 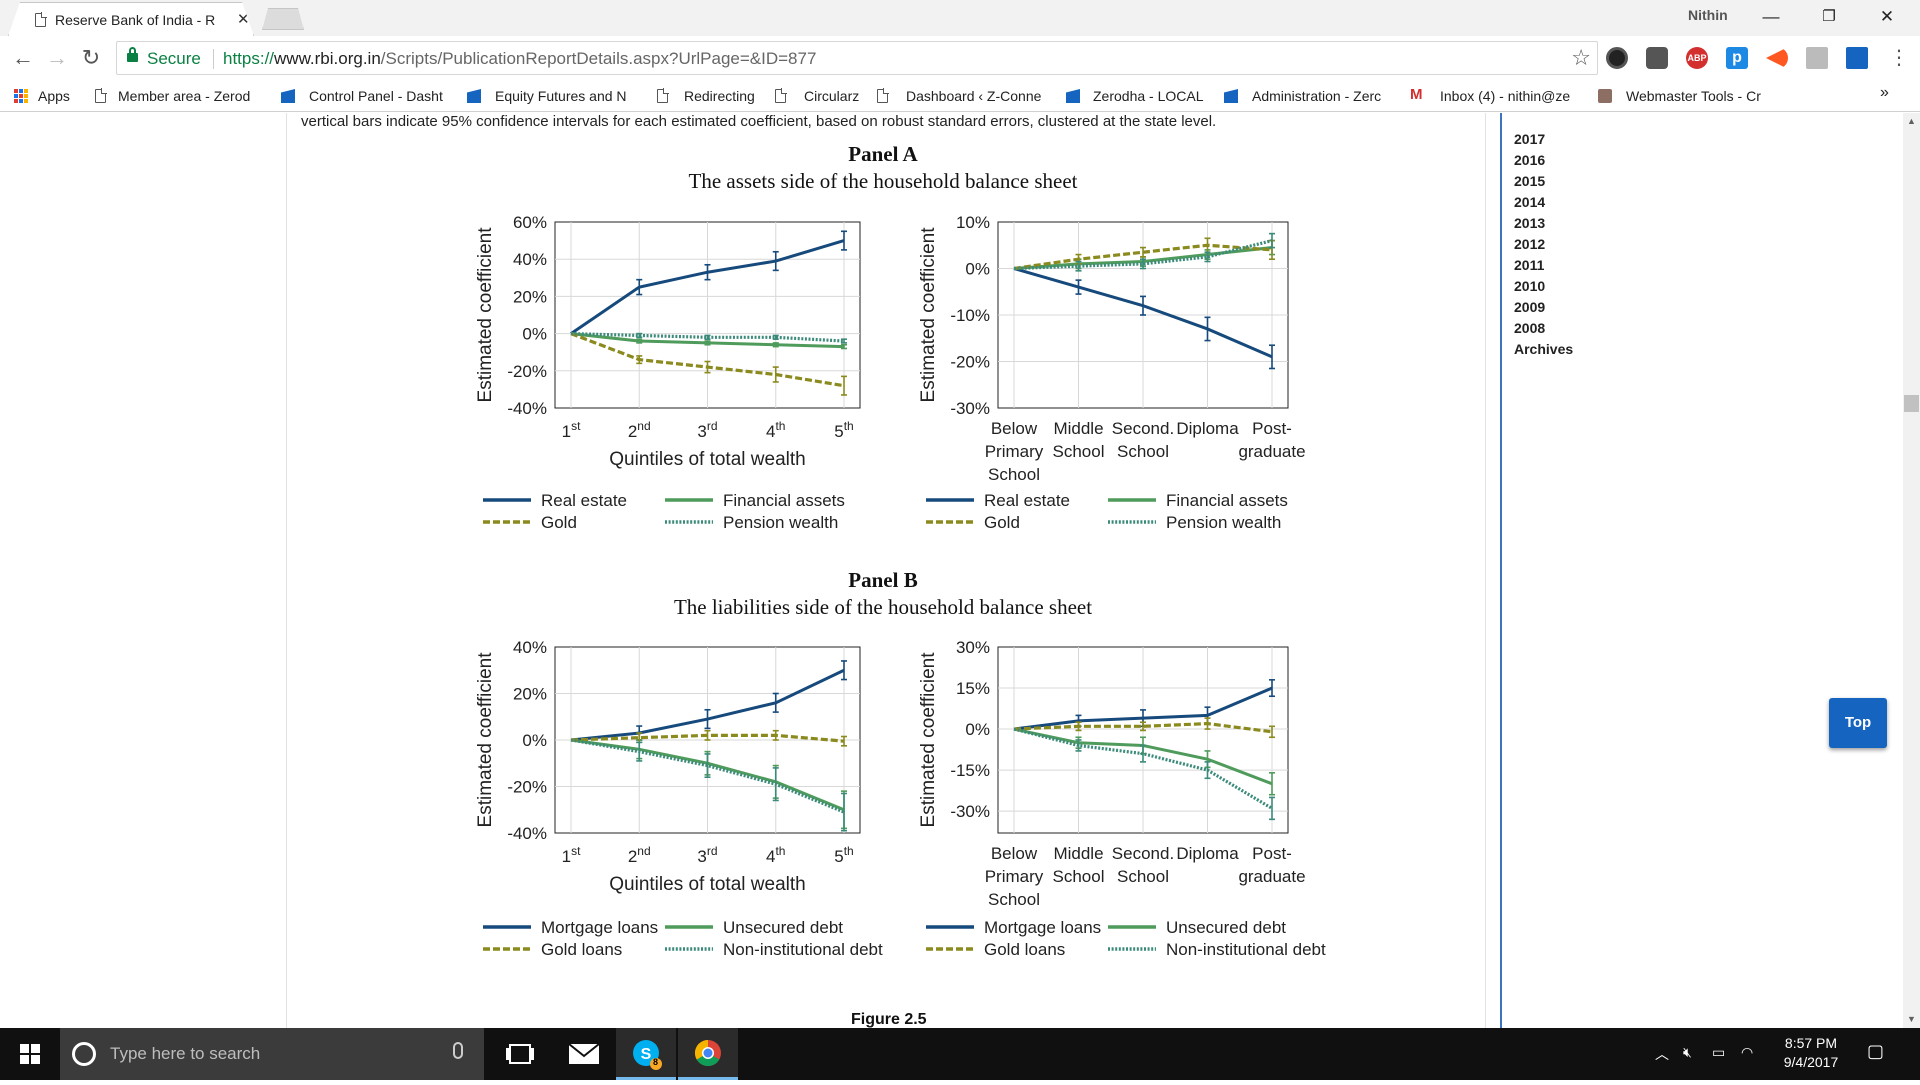 What do you see at coordinates (1146, 97) in the screenshot?
I see `bookmark-zerodha-local: Zerodha - LOCAL` at bounding box center [1146, 97].